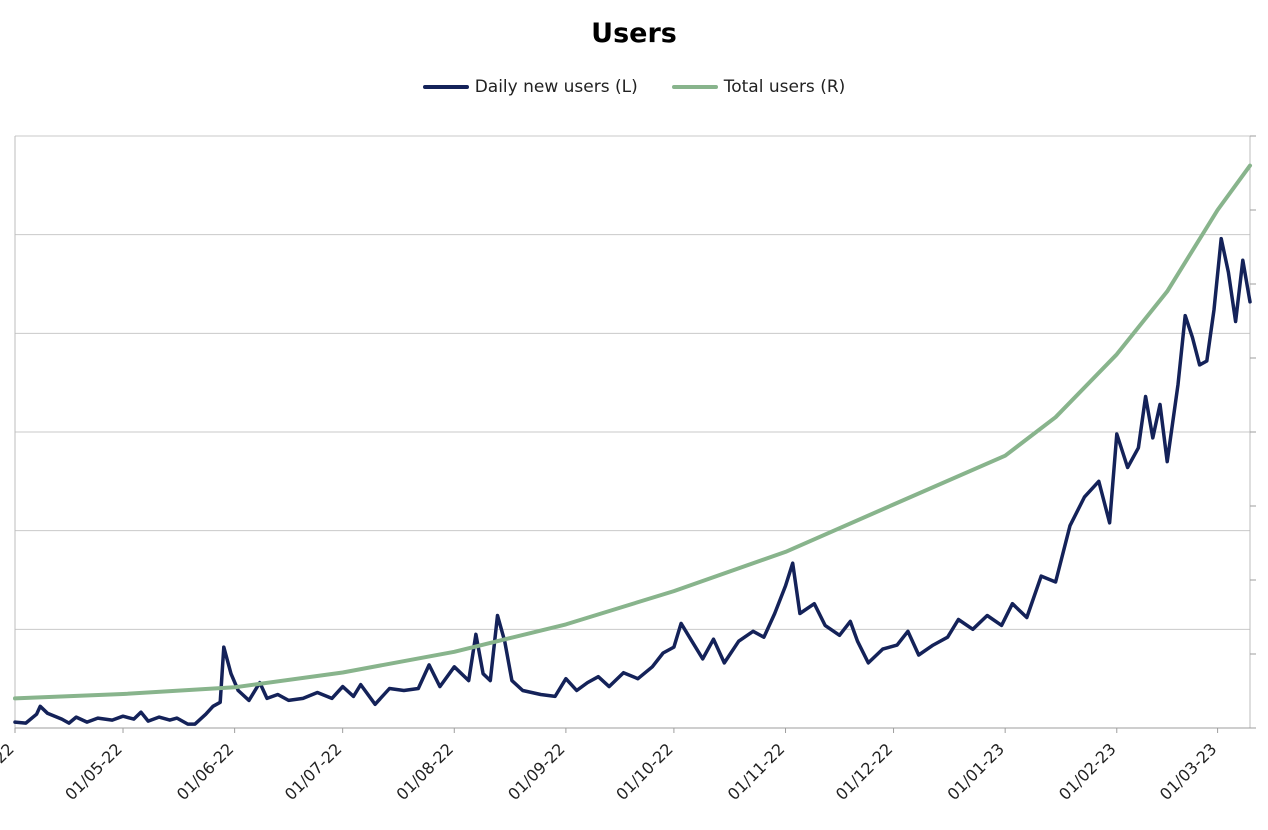 This screenshot has height=830, width=1268. Describe the element at coordinates (536, 771) in the screenshot. I see `x-tick-label: 01/09-22` at that location.